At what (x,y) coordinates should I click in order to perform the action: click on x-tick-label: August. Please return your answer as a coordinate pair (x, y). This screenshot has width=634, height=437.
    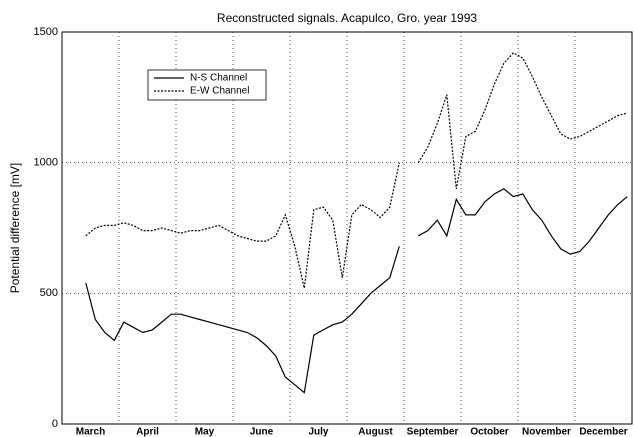
    Looking at the image, I should click on (375, 432).